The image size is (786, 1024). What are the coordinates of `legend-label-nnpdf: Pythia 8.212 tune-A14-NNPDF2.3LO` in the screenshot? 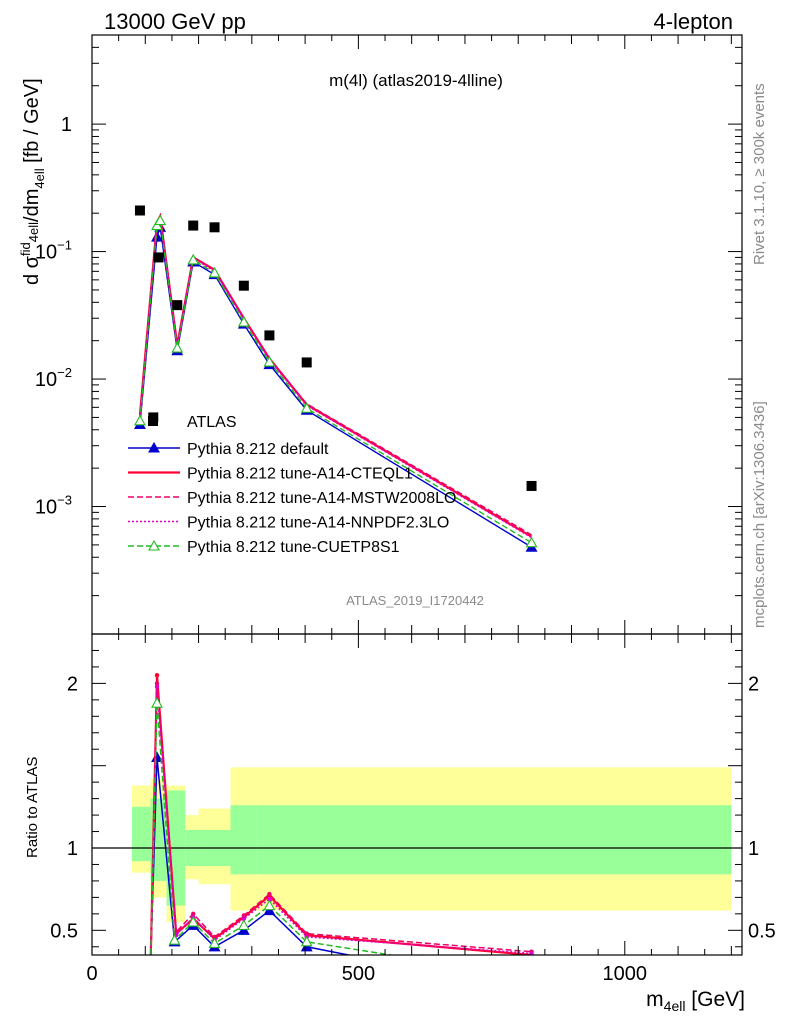 It's located at (318, 523).